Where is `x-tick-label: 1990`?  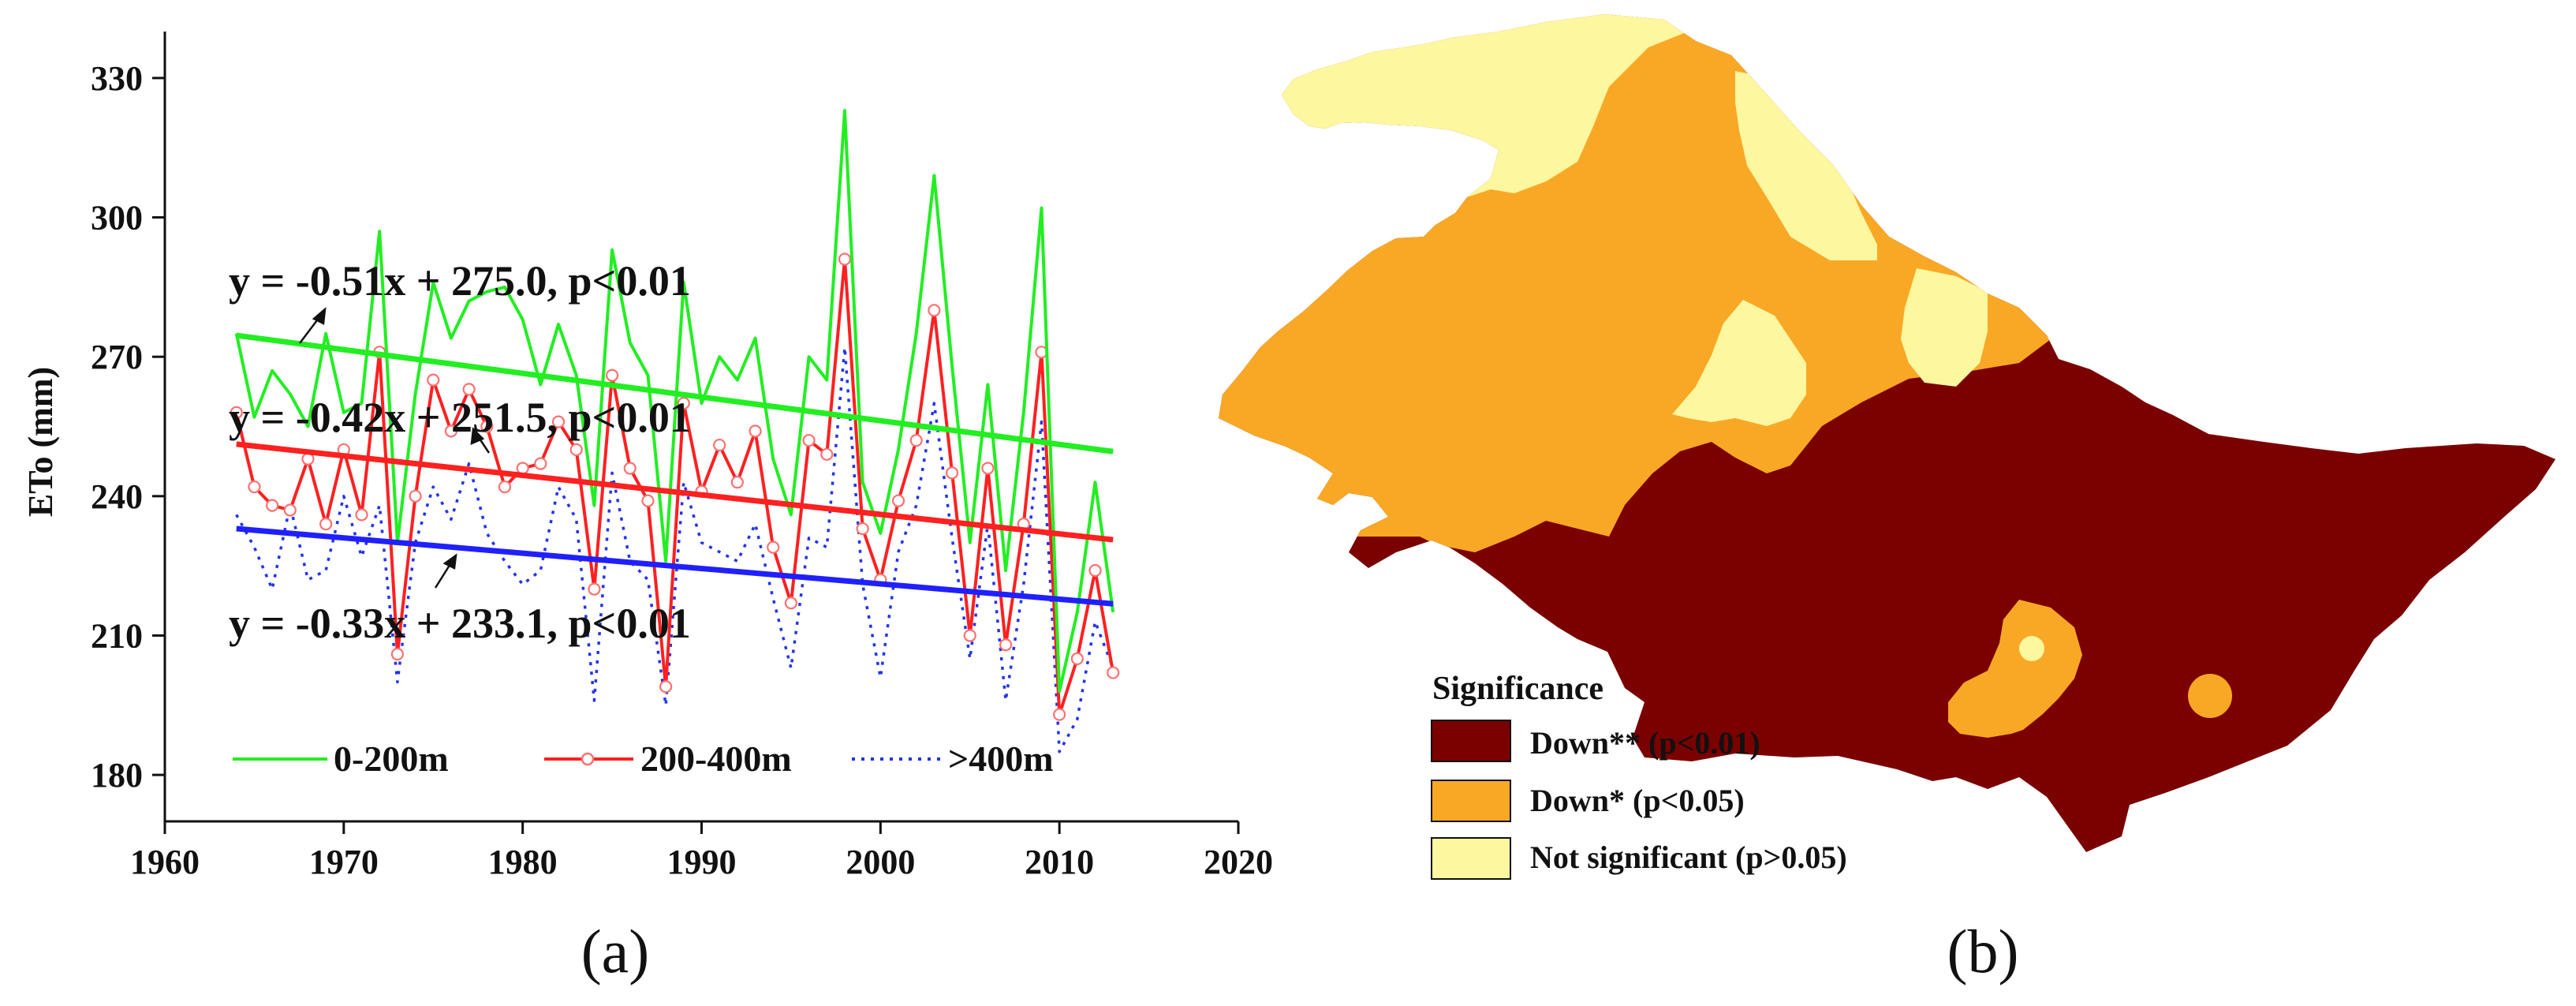
x-tick-label: 1990 is located at coordinates (702, 862).